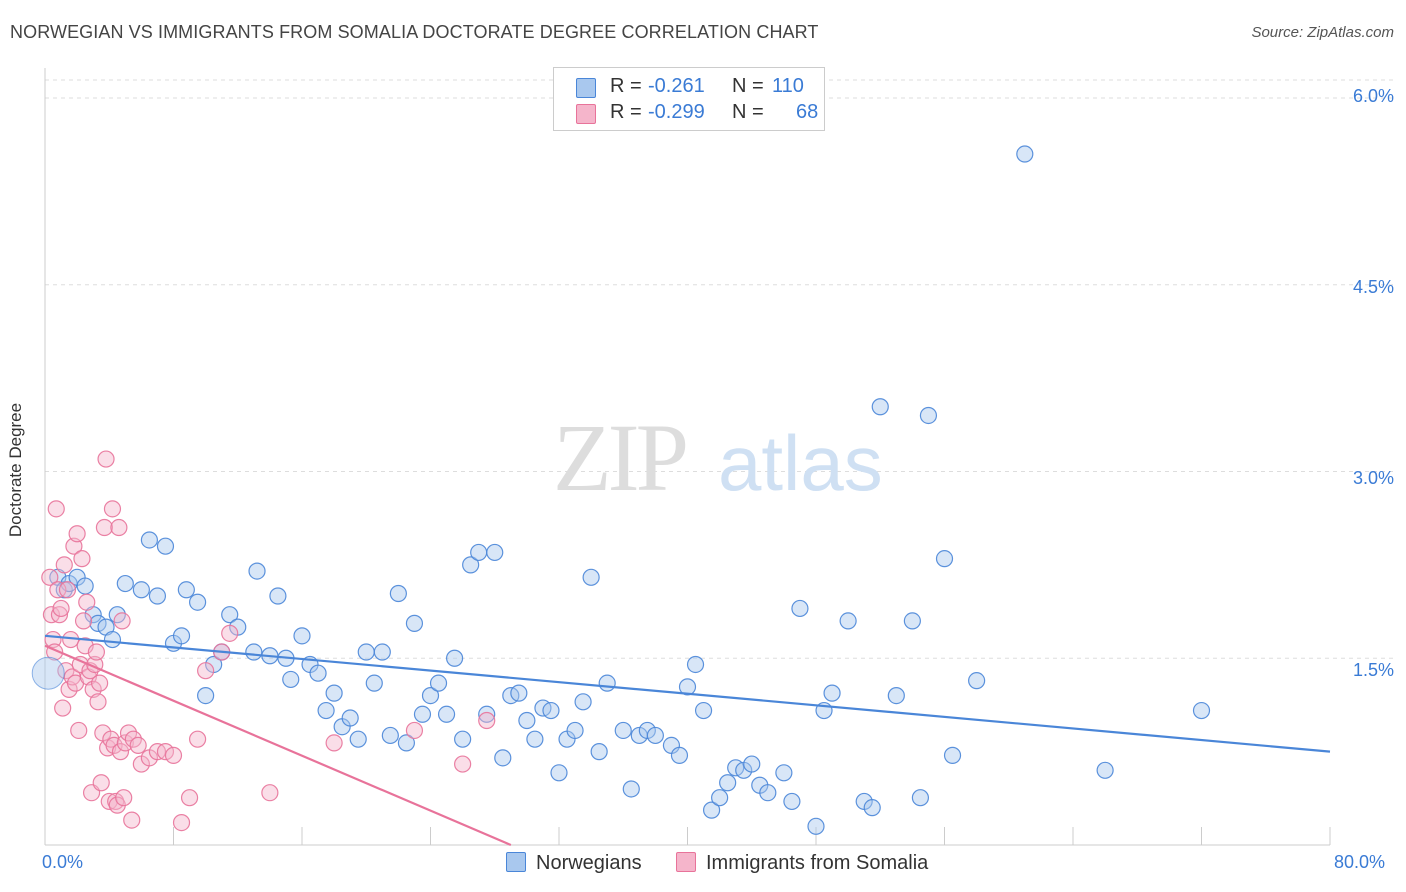 The width and height of the screenshot is (1406, 892). Describe the element at coordinates (1360, 862) in the screenshot. I see `x-tick-max: 80.0%` at that location.